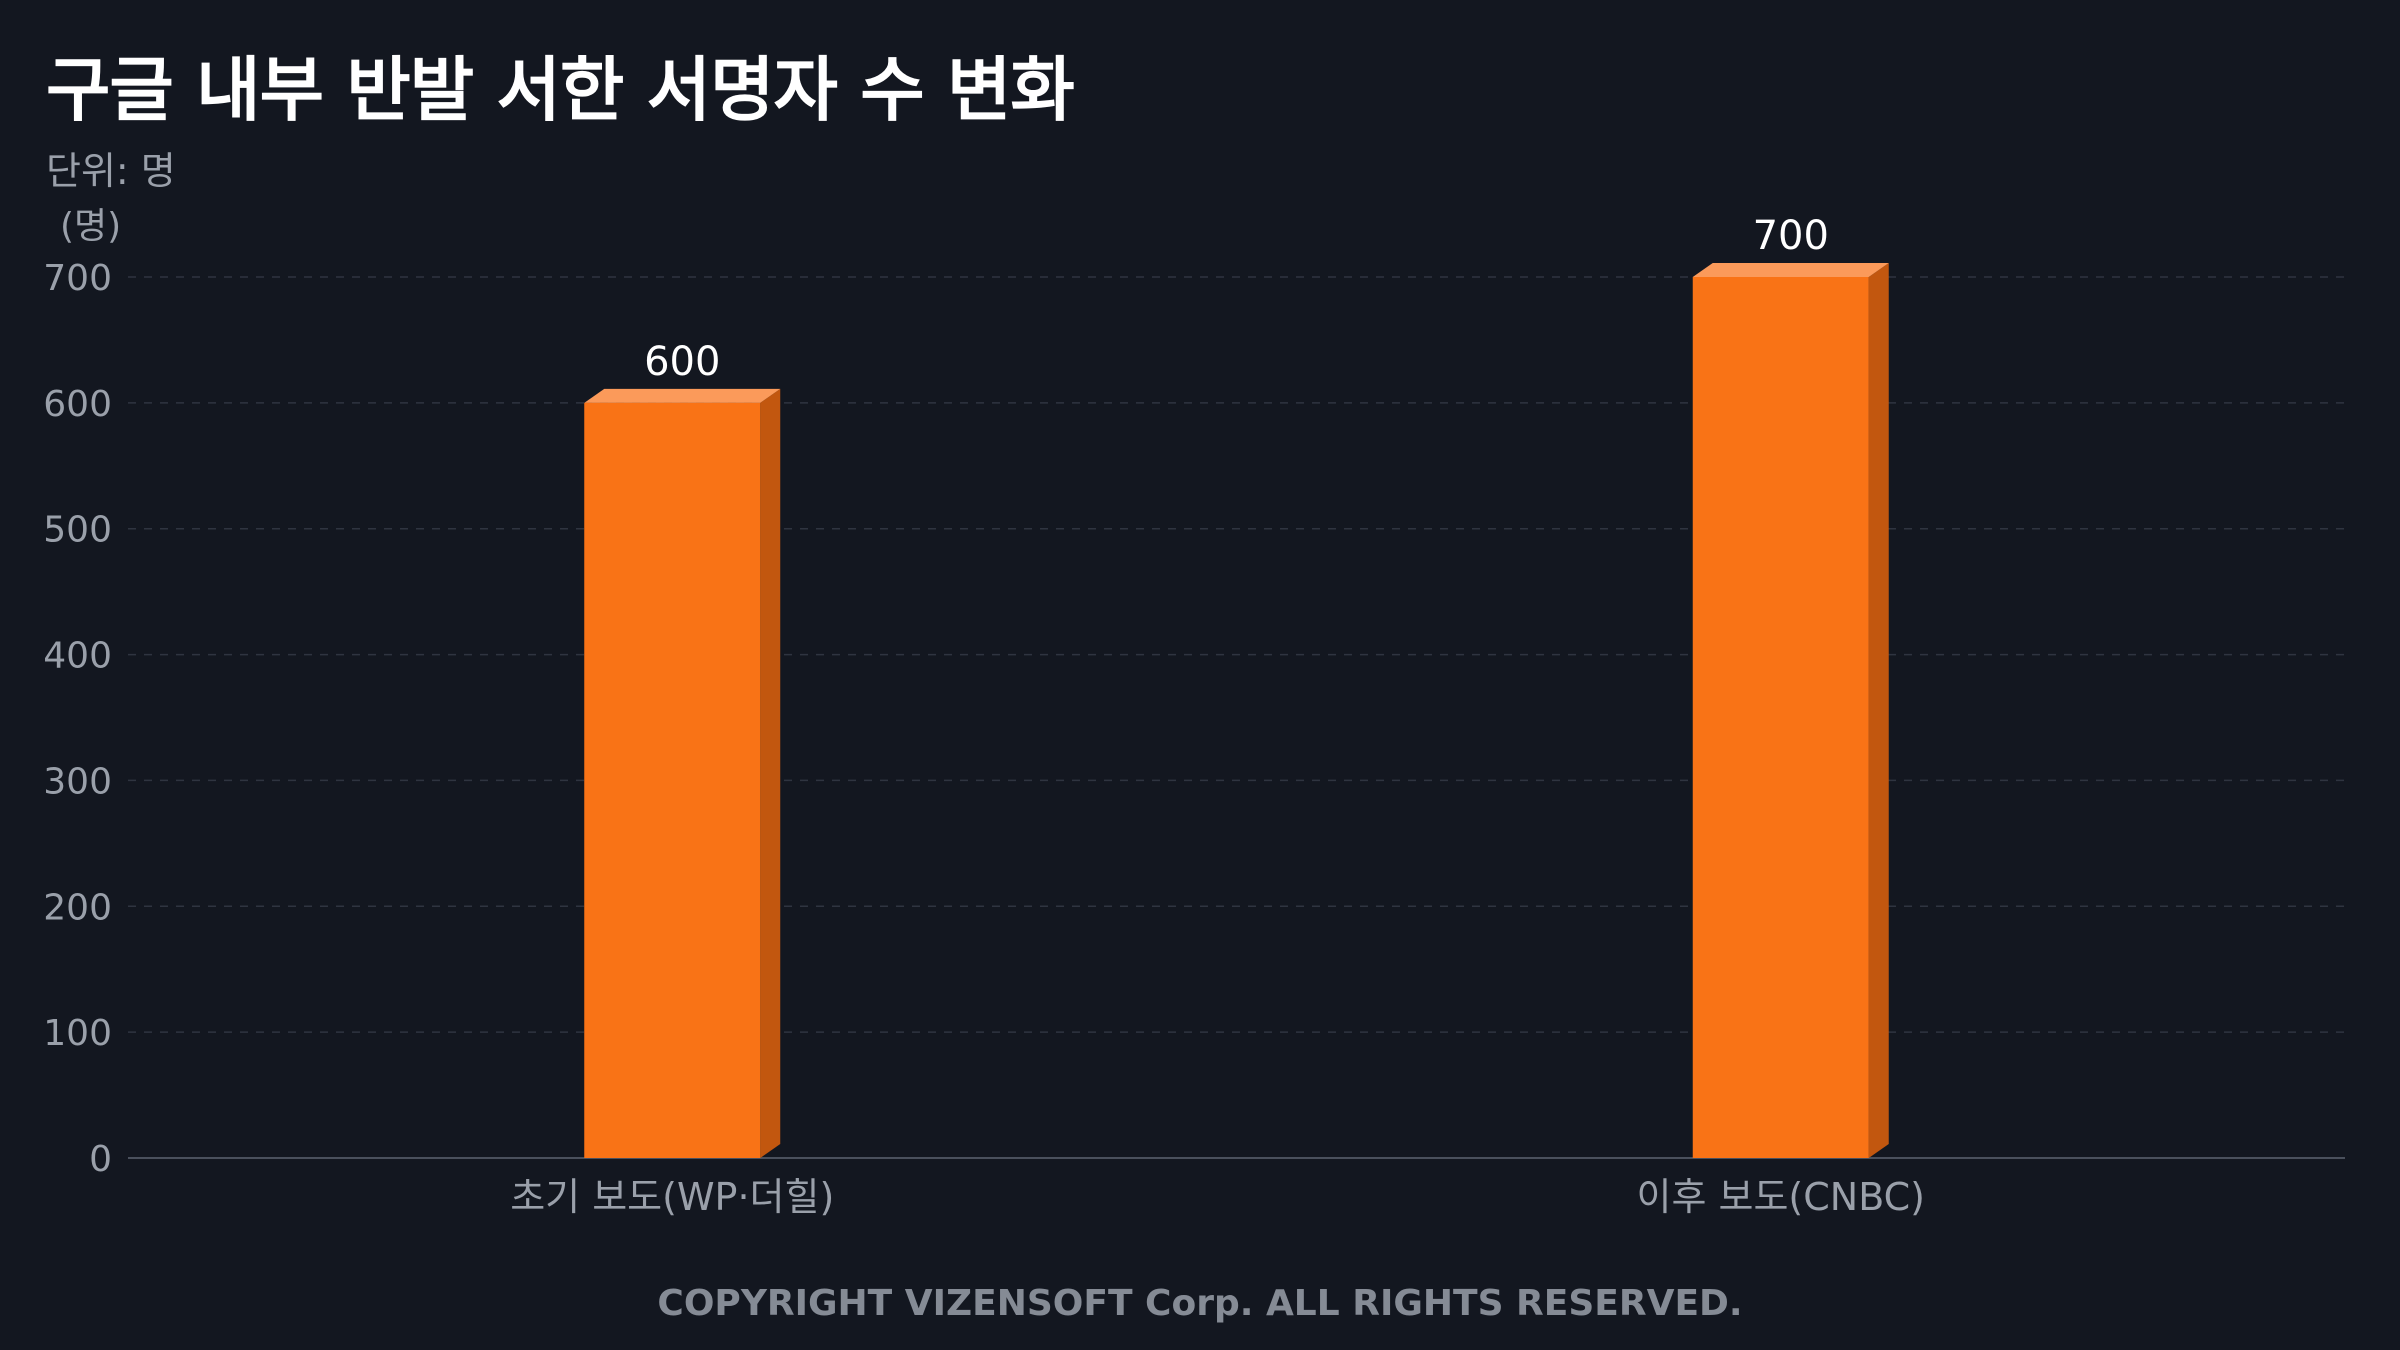  Describe the element at coordinates (1791, 236) in the screenshot. I see `bar-value-label: 700` at that location.